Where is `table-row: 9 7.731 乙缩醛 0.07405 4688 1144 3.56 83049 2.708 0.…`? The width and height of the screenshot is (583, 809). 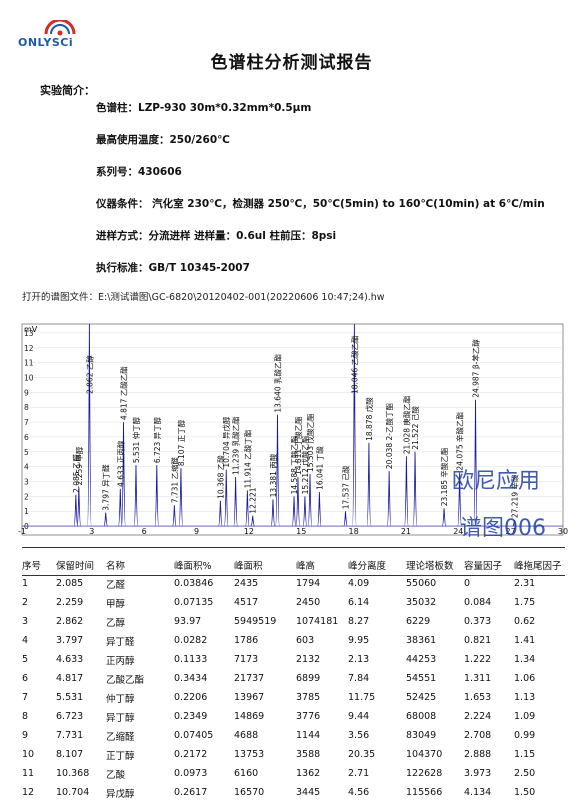
table-row: 9 7.731 乙缩醛 0.07405 4688 1144 3.56 83049 2.708 0.… is located at coordinates (293, 735).